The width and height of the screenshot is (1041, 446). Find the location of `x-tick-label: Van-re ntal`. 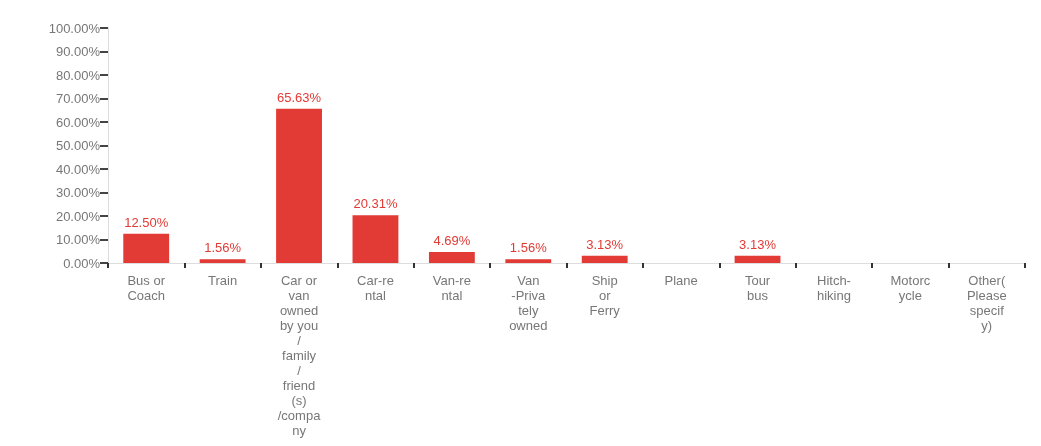

x-tick-label: Van-re ntal is located at coordinates (451, 288).